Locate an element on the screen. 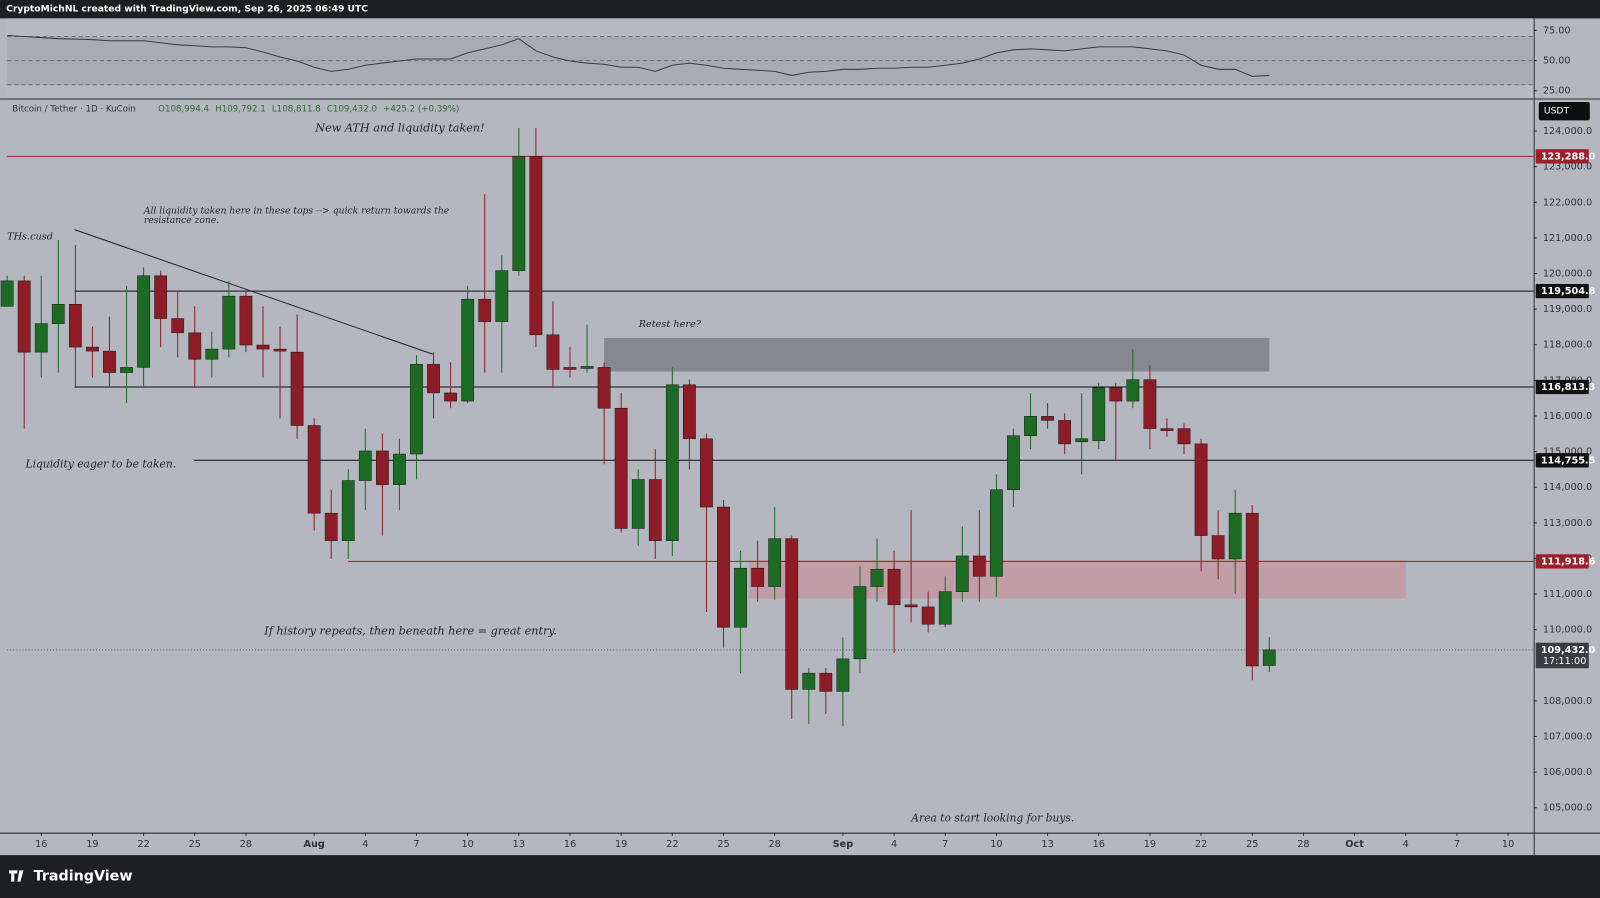 The width and height of the screenshot is (1600, 898). currency: USDT is located at coordinates (1557, 111).